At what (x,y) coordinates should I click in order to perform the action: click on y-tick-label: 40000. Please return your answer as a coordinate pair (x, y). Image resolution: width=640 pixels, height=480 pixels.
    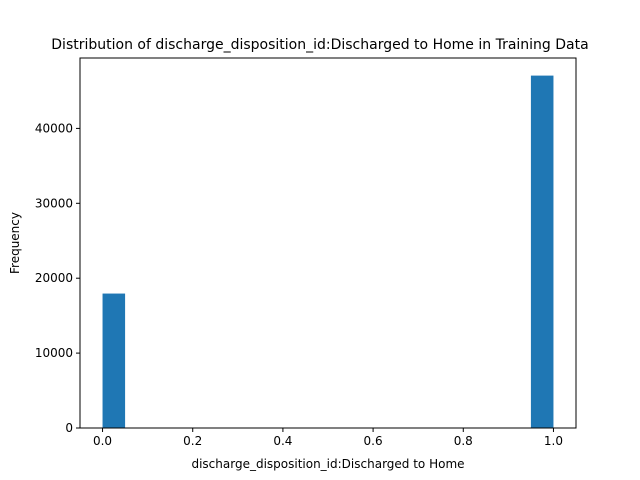
    Looking at the image, I should click on (54, 128).